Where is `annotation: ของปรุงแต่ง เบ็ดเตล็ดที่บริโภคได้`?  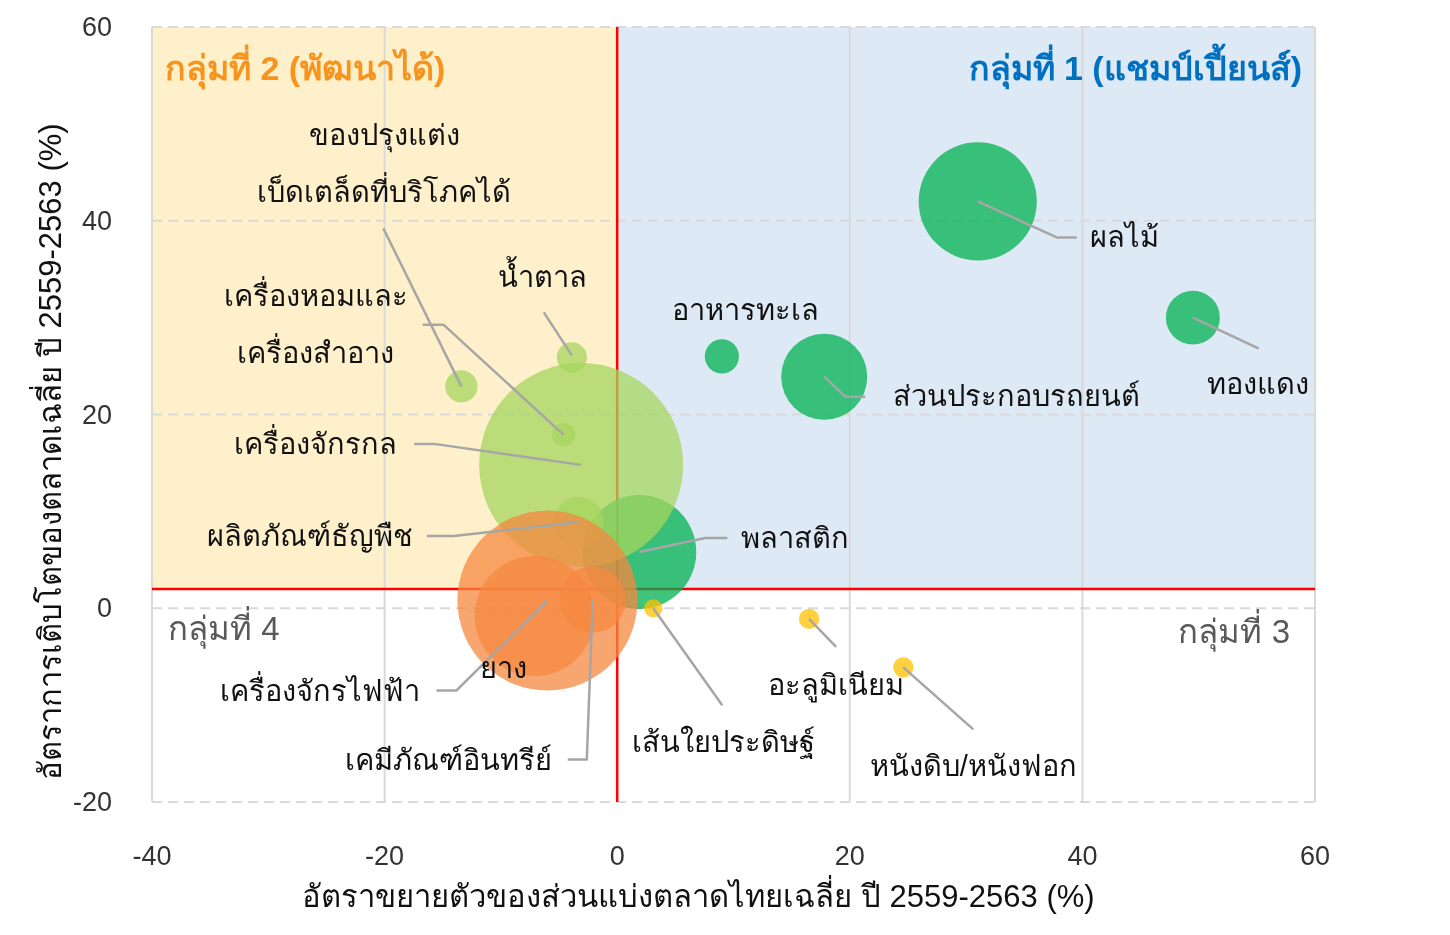 annotation: ของปรุงแต่ง เบ็ดเตล็ดที่บริโภคได้ is located at coordinates (384, 164).